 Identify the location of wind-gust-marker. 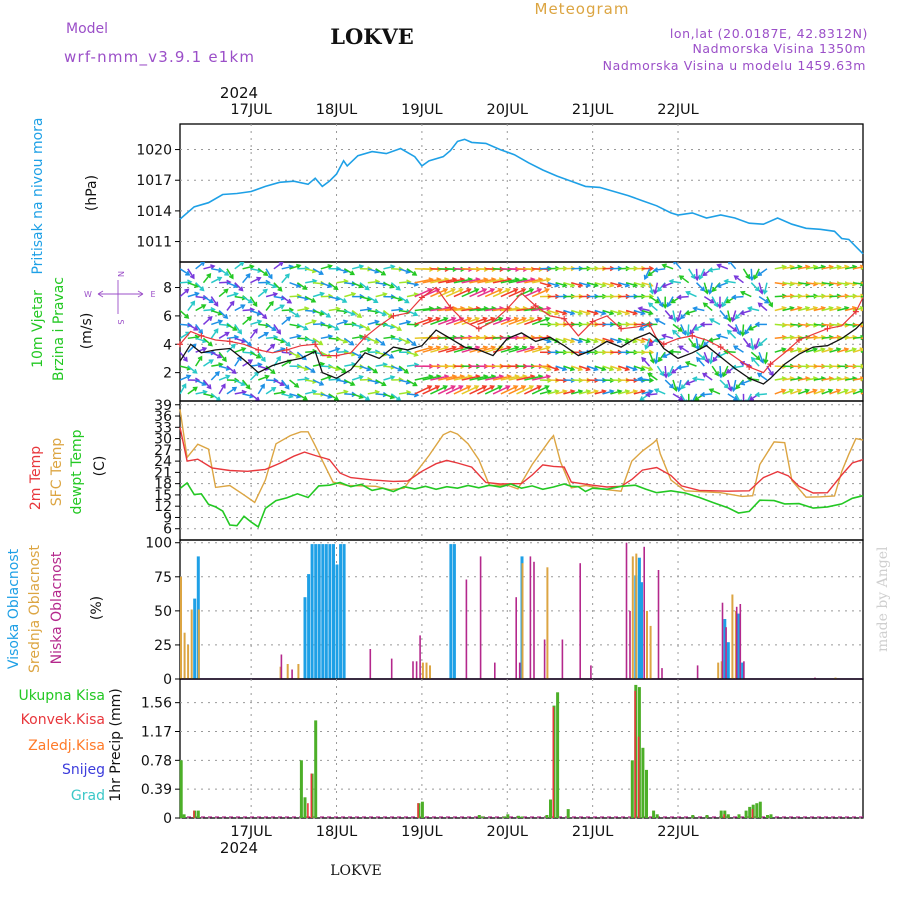
(592, 321).